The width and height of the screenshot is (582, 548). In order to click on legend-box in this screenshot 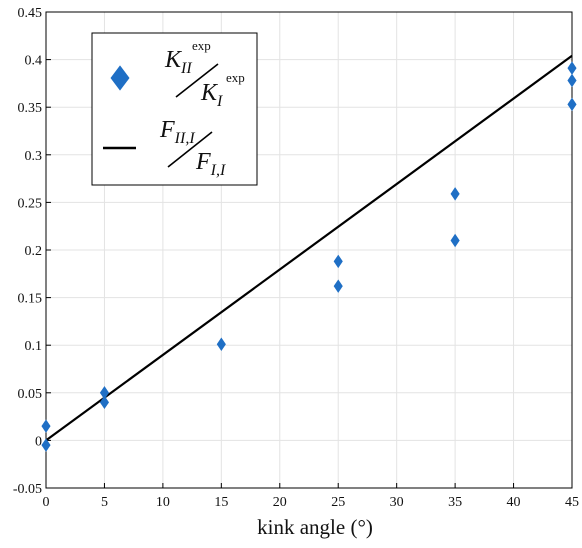, I will do `click(174, 109)`.